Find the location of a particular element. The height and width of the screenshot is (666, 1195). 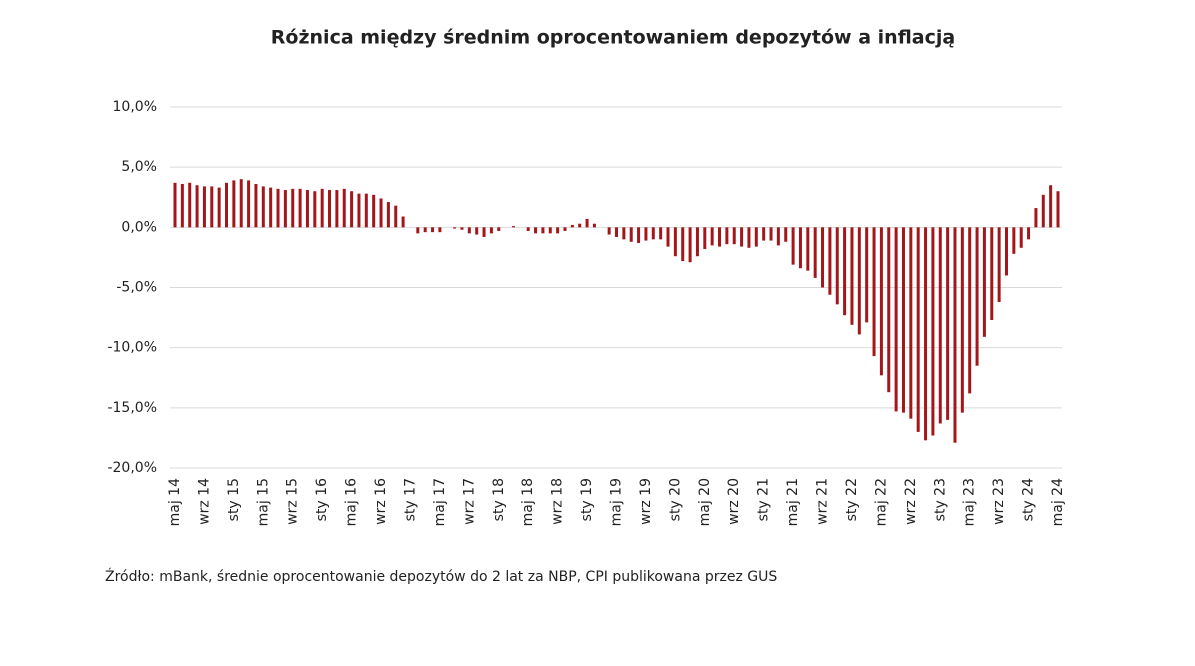

y-tick-label: 5,0% is located at coordinates (139, 167).